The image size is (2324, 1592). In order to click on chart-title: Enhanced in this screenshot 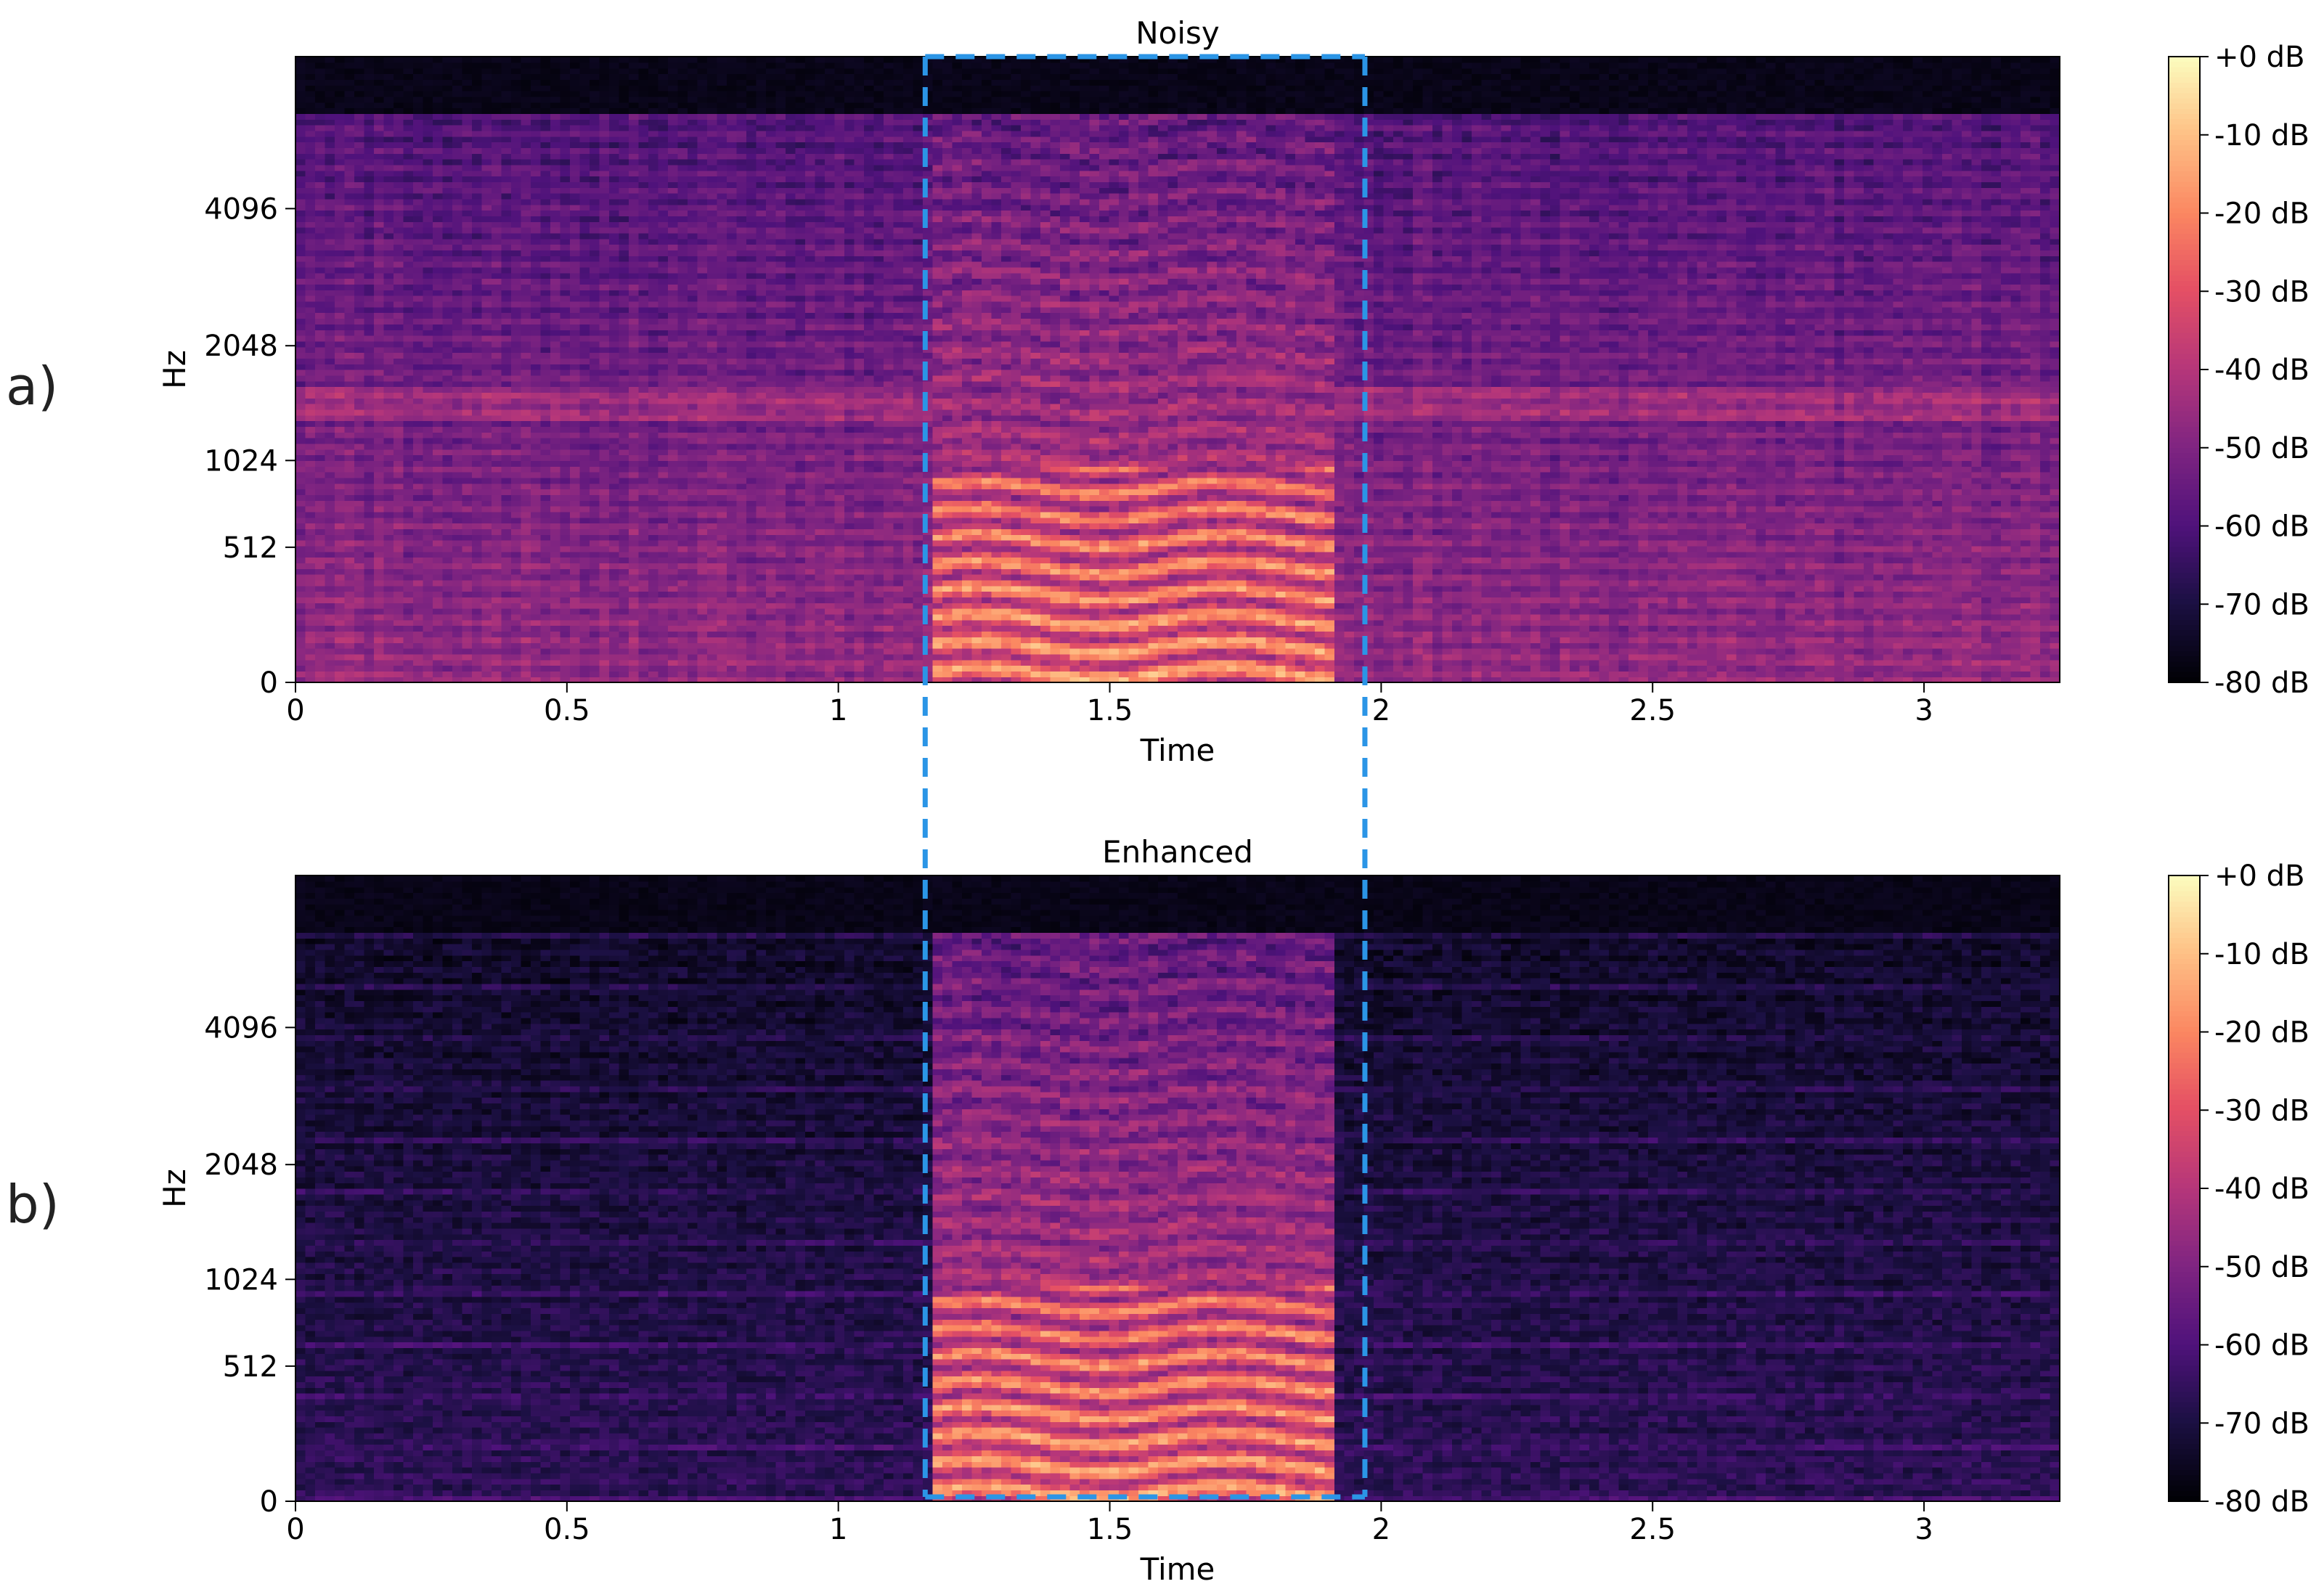, I will do `click(1177, 852)`.